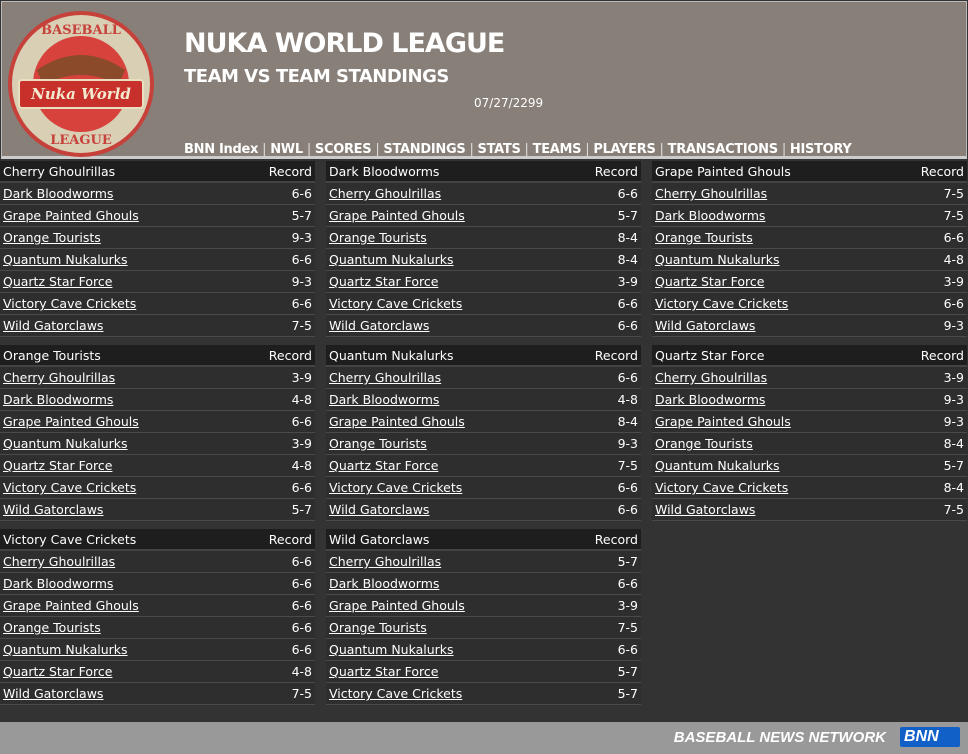  Describe the element at coordinates (286, 149) in the screenshot. I see `nav-link-nwl: NWL` at that location.